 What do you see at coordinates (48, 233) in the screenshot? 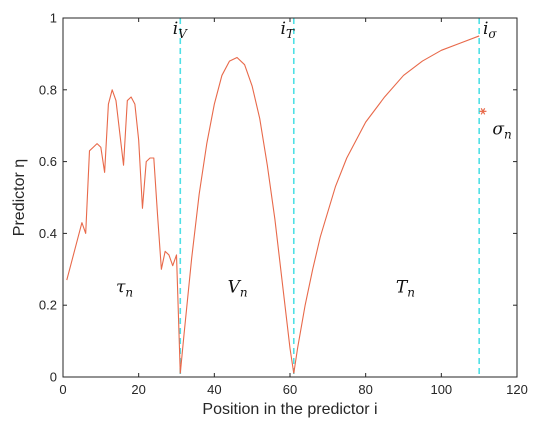
I see `y-tick-label-2: 0.4` at bounding box center [48, 233].